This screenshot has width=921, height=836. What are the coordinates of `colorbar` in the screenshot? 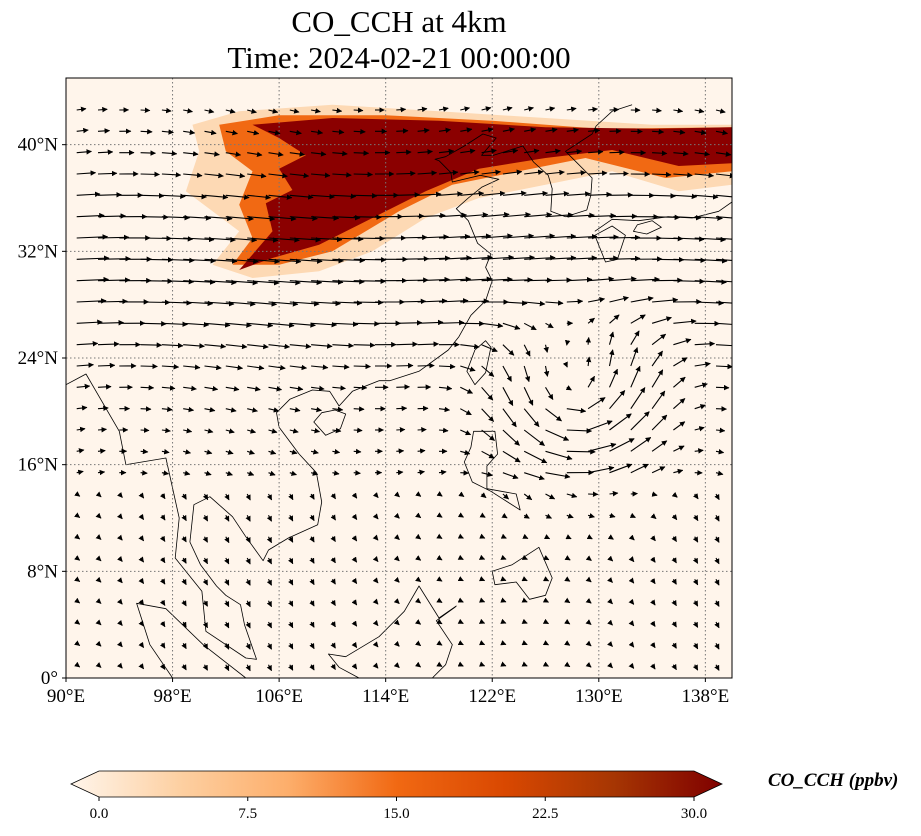 It's located at (396, 785).